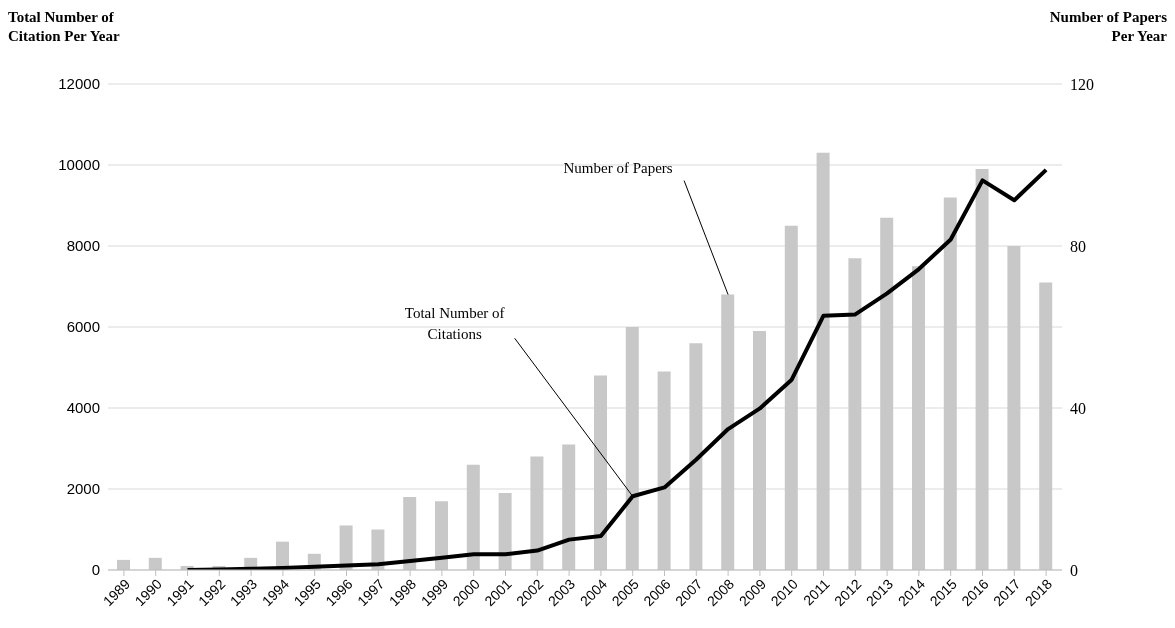 The width and height of the screenshot is (1175, 628). Describe the element at coordinates (1078, 408) in the screenshot. I see `y2-tick-label: 40` at that location.